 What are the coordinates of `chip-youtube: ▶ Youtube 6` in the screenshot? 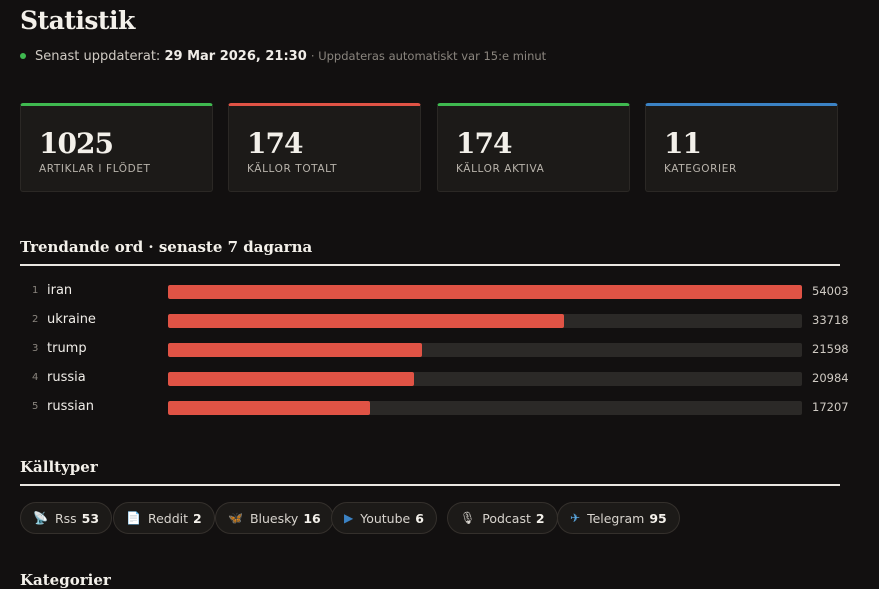 It's located at (384, 518).